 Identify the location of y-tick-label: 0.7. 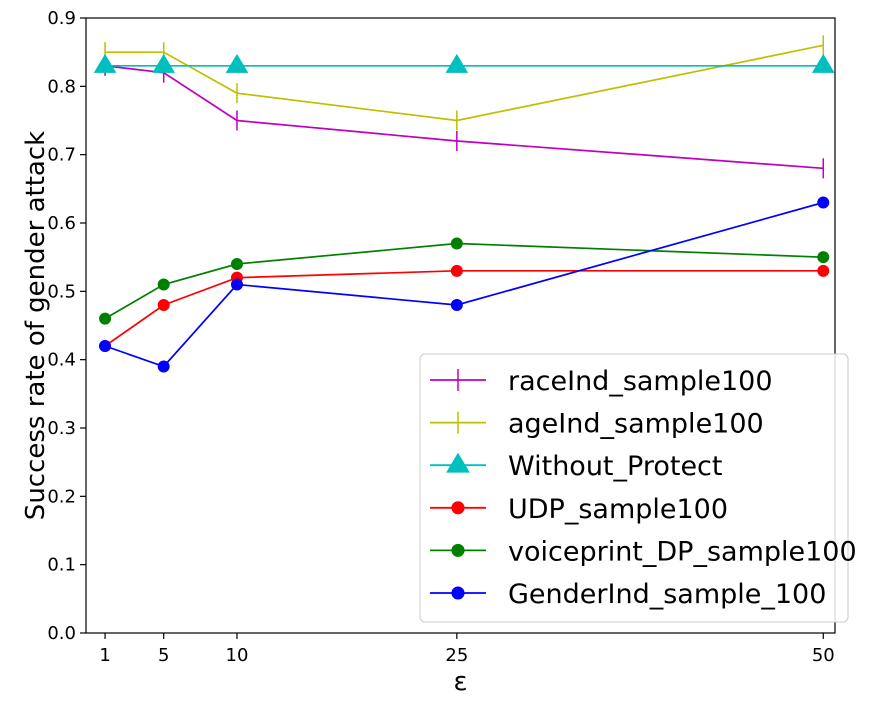
(61, 155).